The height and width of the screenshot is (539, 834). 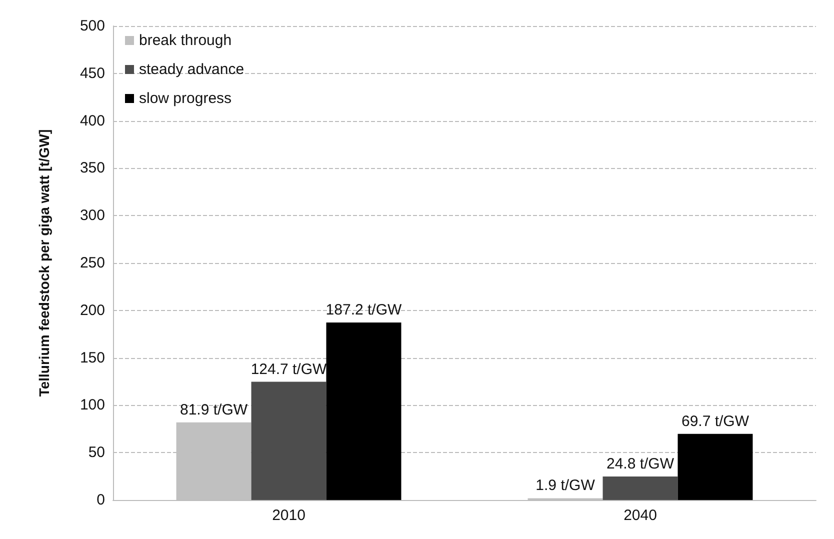 What do you see at coordinates (185, 40) in the screenshot?
I see `legend-label: break through` at bounding box center [185, 40].